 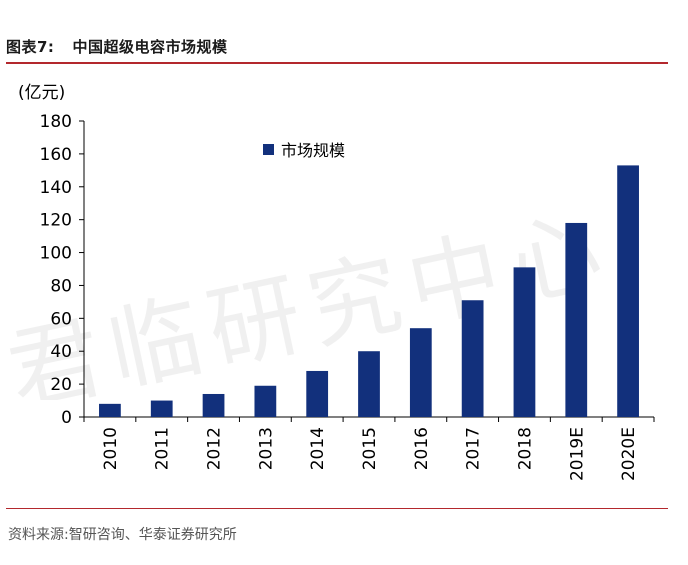 What do you see at coordinates (56, 122) in the screenshot?
I see `y-tick-label: 180` at bounding box center [56, 122].